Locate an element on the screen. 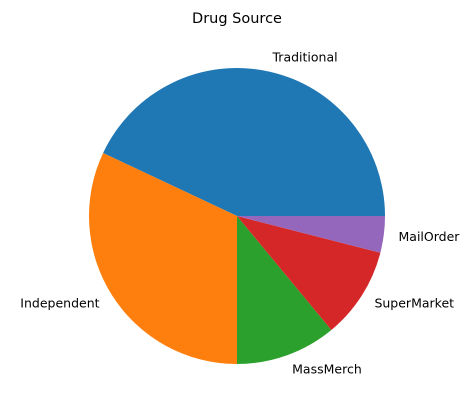 The height and width of the screenshot is (411, 476). label-supermarket: SuperMarket is located at coordinates (414, 303).